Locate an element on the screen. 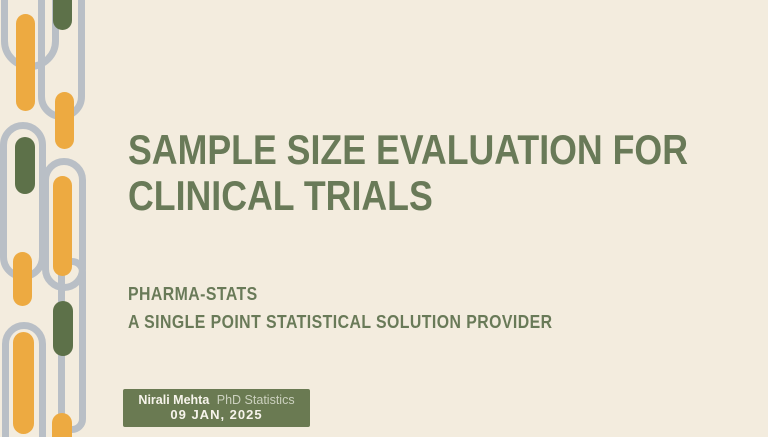  slide-title-line-2: CLINICAL TRIALS is located at coordinates (280, 195).